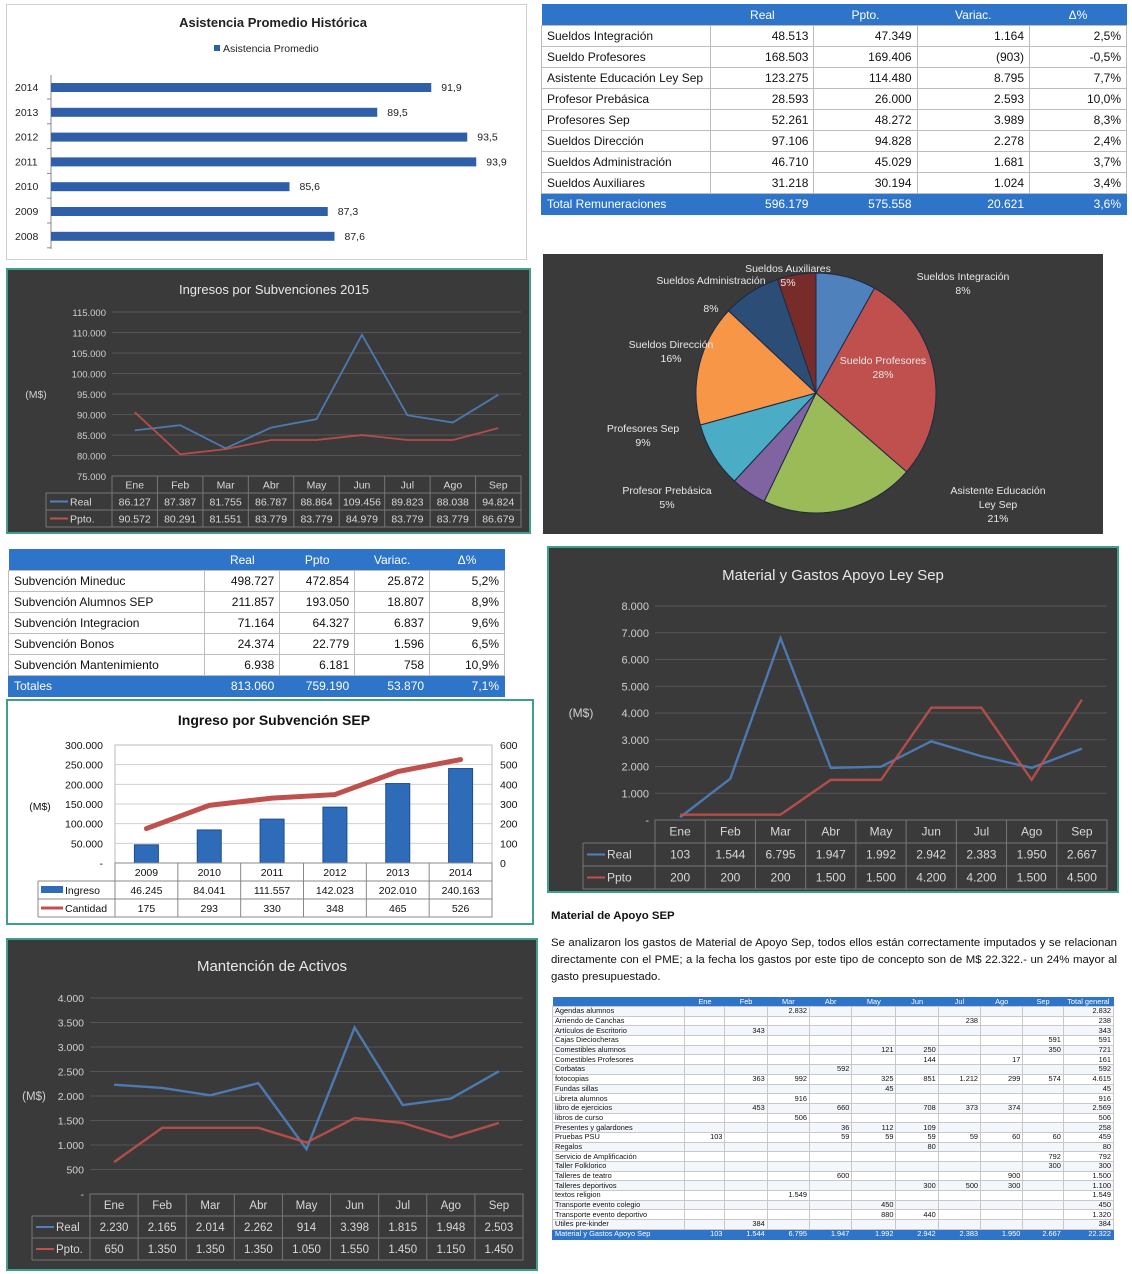 This screenshot has width=1132, height=1274. I want to click on table-cell: Sueldos Dirección, so click(626, 141).